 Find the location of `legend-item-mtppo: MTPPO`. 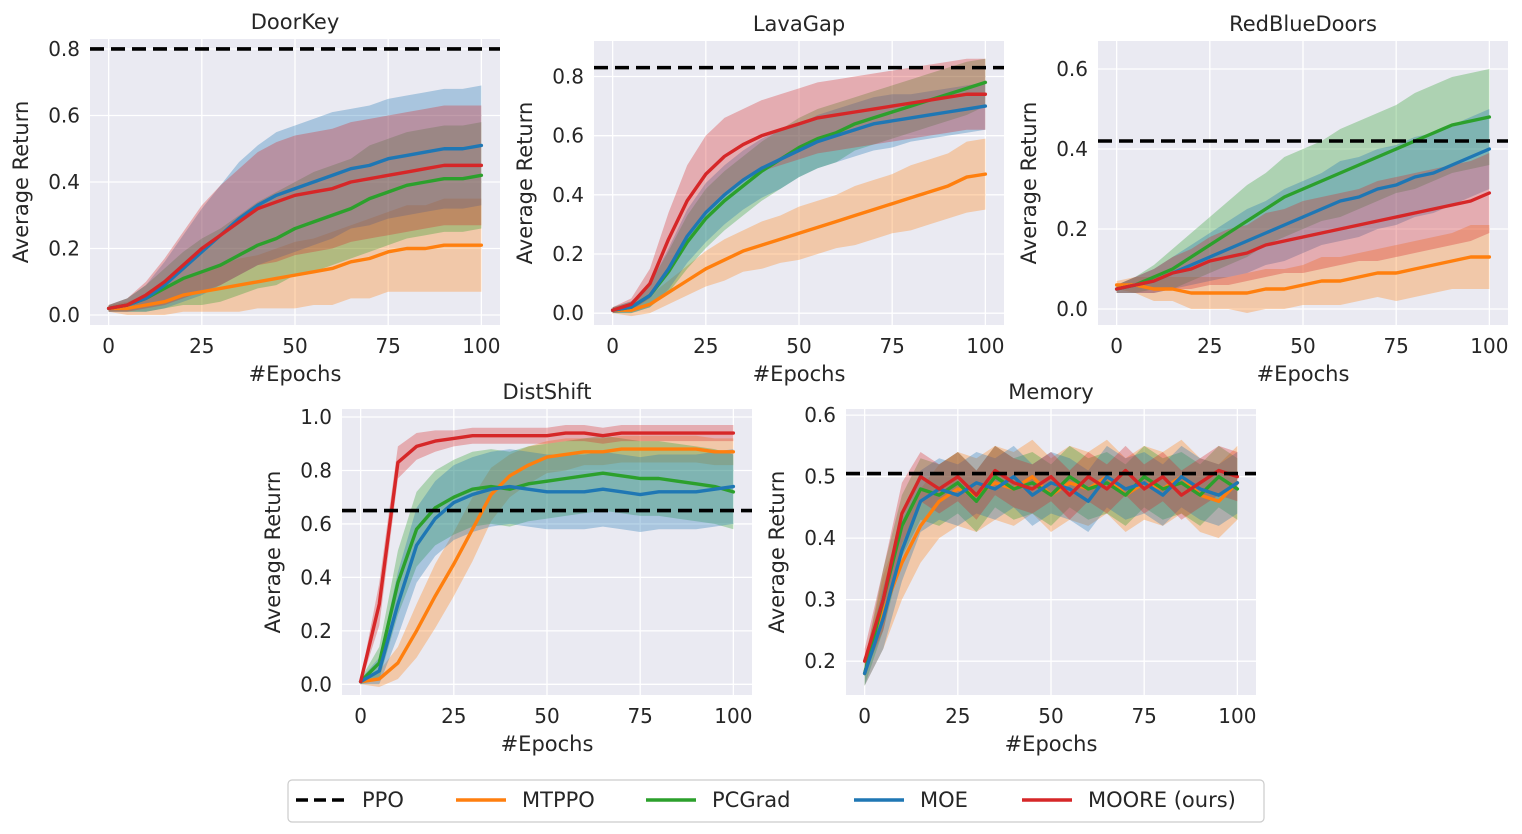

legend-item-mtppo: MTPPO is located at coordinates (525, 800).